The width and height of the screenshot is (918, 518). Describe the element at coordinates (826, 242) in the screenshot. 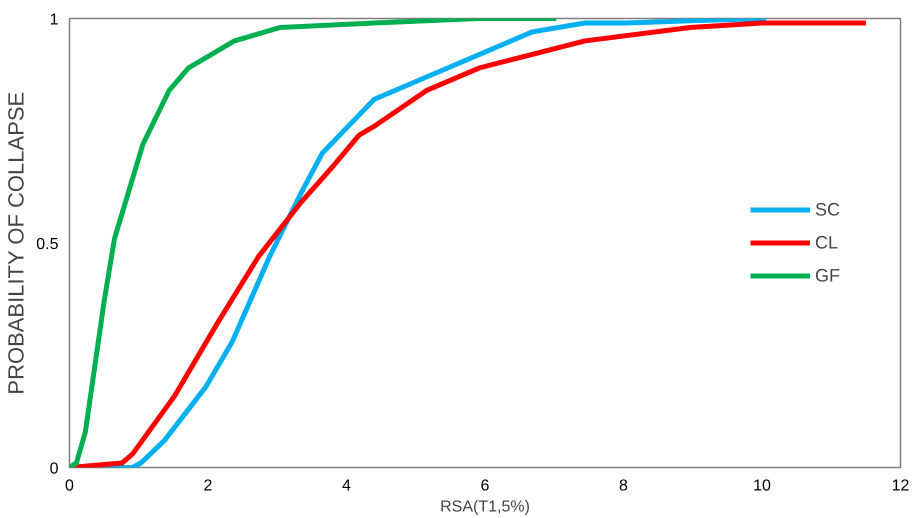

I see `legend-label: CL` at that location.